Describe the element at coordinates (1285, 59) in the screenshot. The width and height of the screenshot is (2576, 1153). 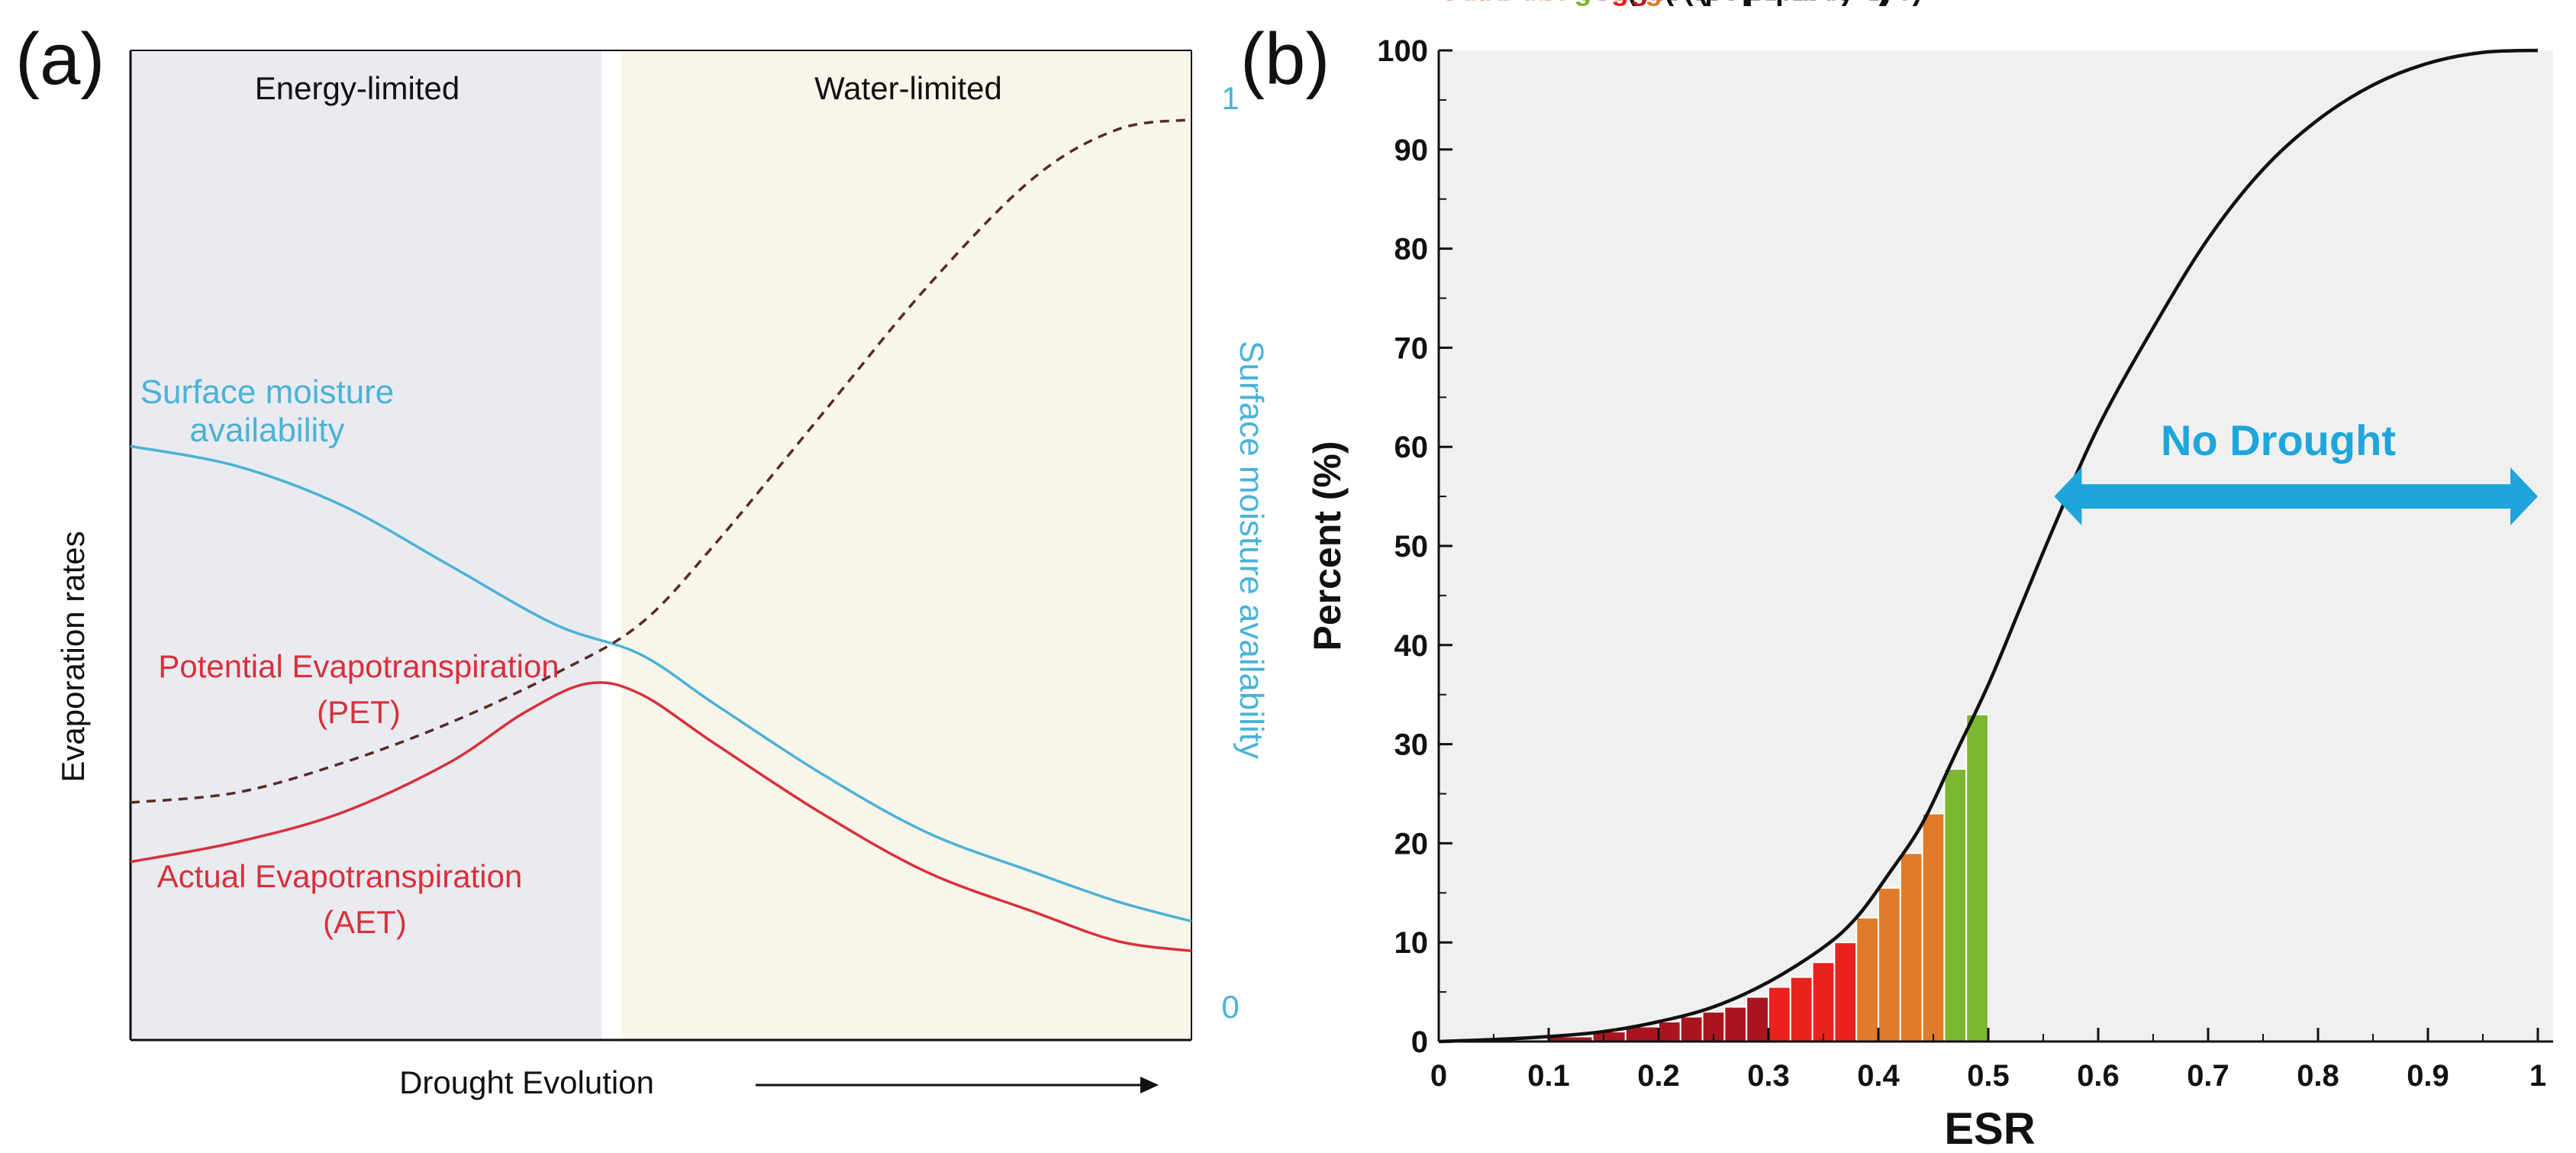
I see `panel-b-label: (b)` at that location.